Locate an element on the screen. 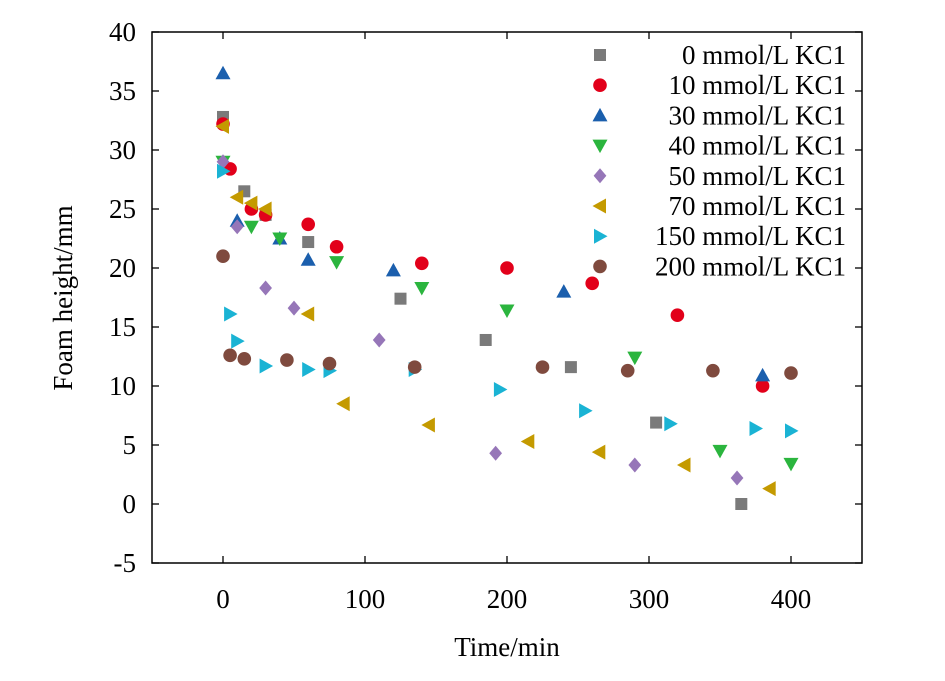 This screenshot has height=681, width=945. y-tick-label: 35 is located at coordinates (122, 91).